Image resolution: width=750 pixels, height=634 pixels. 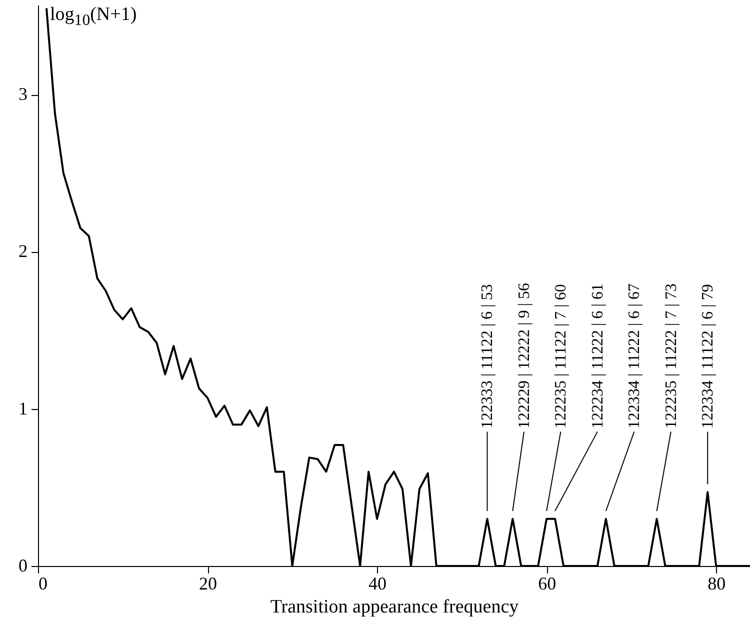 What do you see at coordinates (23, 94) in the screenshot?
I see `y-tick-label: 3` at bounding box center [23, 94].